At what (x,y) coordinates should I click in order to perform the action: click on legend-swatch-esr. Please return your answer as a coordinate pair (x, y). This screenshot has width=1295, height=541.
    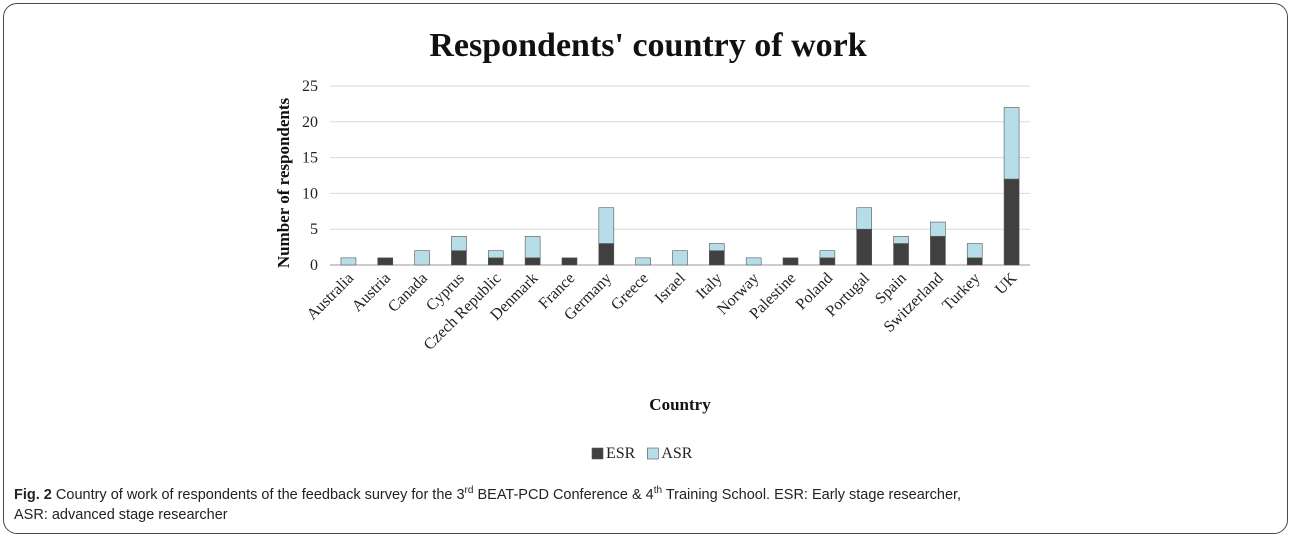
    Looking at the image, I should click on (597, 453).